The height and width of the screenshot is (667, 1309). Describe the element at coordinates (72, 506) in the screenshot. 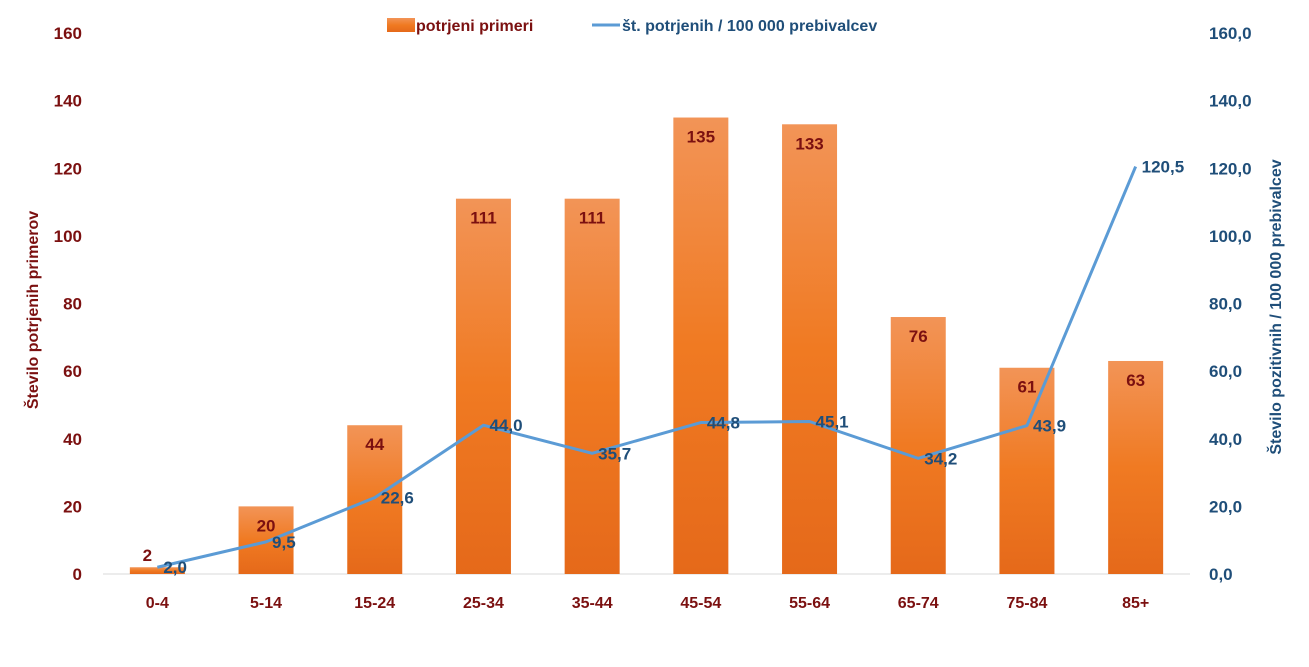

I see `y-tick-label: 20` at that location.